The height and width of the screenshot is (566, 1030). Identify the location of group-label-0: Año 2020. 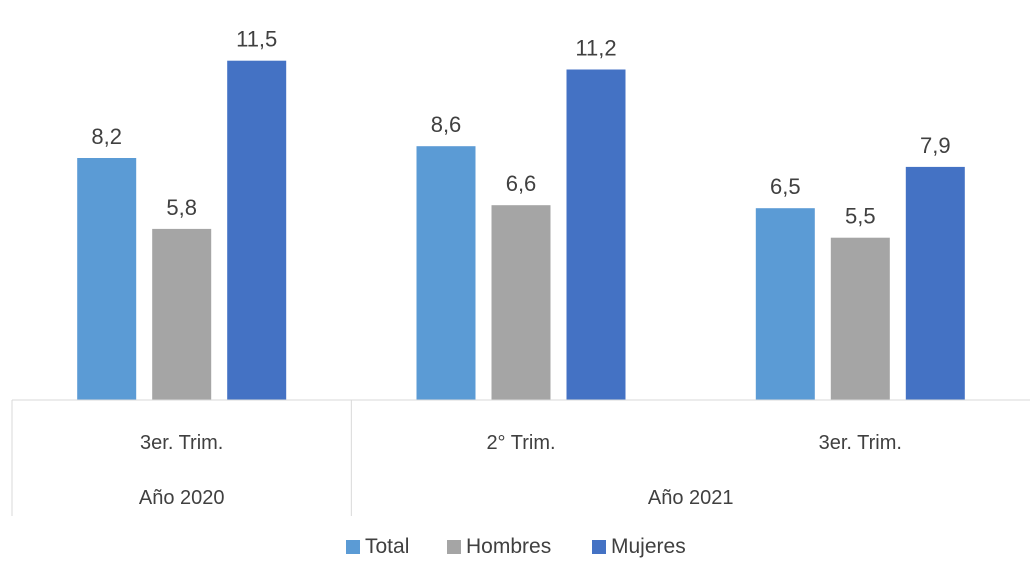
(182, 498).